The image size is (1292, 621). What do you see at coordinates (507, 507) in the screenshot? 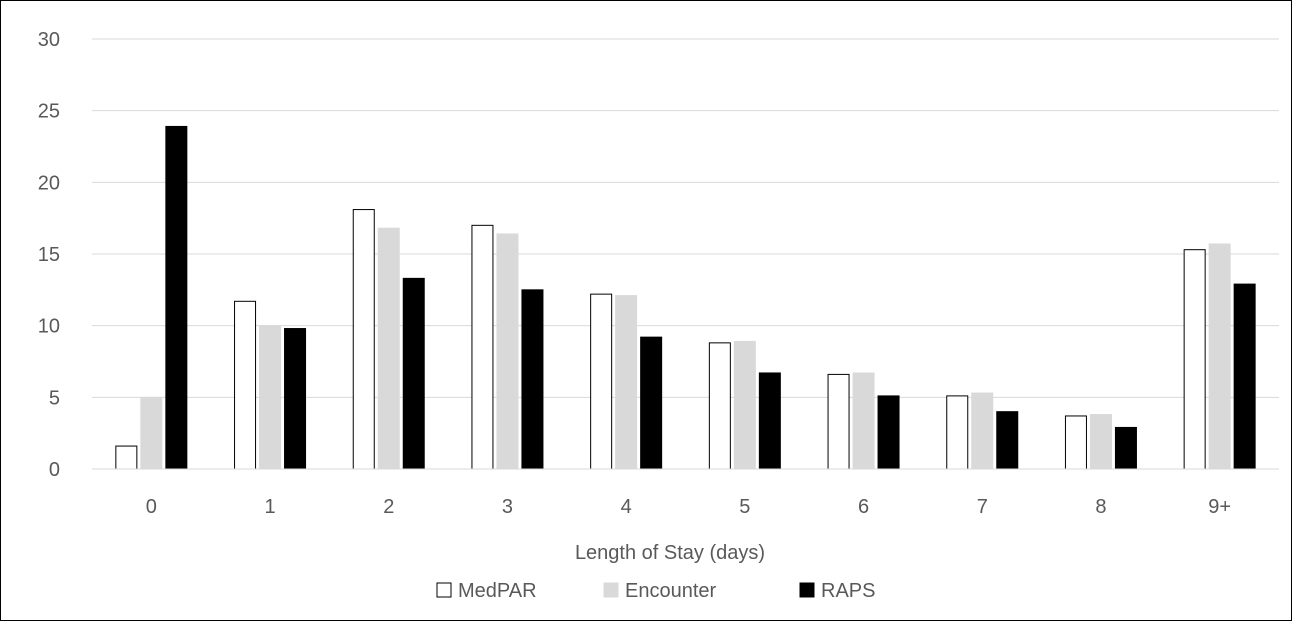
I see `x-tick-label-3: 3` at bounding box center [507, 507].